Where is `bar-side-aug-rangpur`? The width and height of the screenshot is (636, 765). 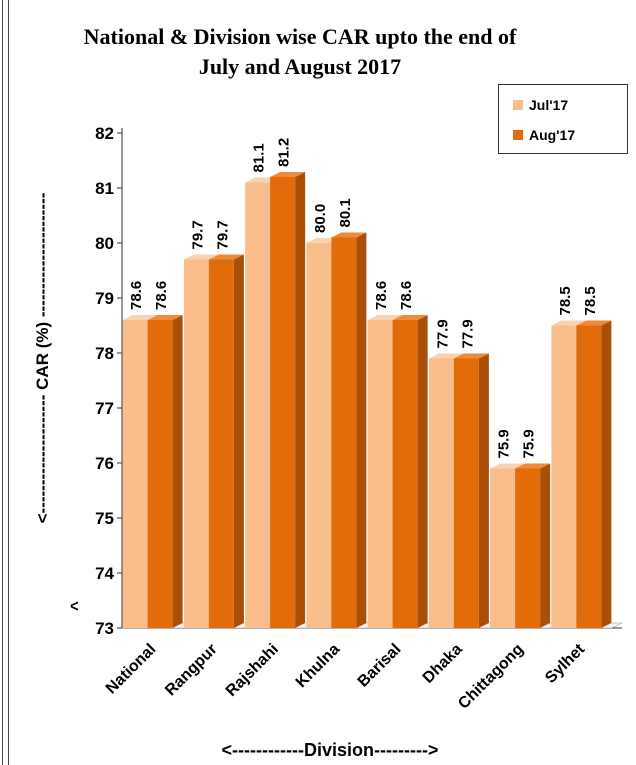
bar-side-aug-rangpur is located at coordinates (238, 441).